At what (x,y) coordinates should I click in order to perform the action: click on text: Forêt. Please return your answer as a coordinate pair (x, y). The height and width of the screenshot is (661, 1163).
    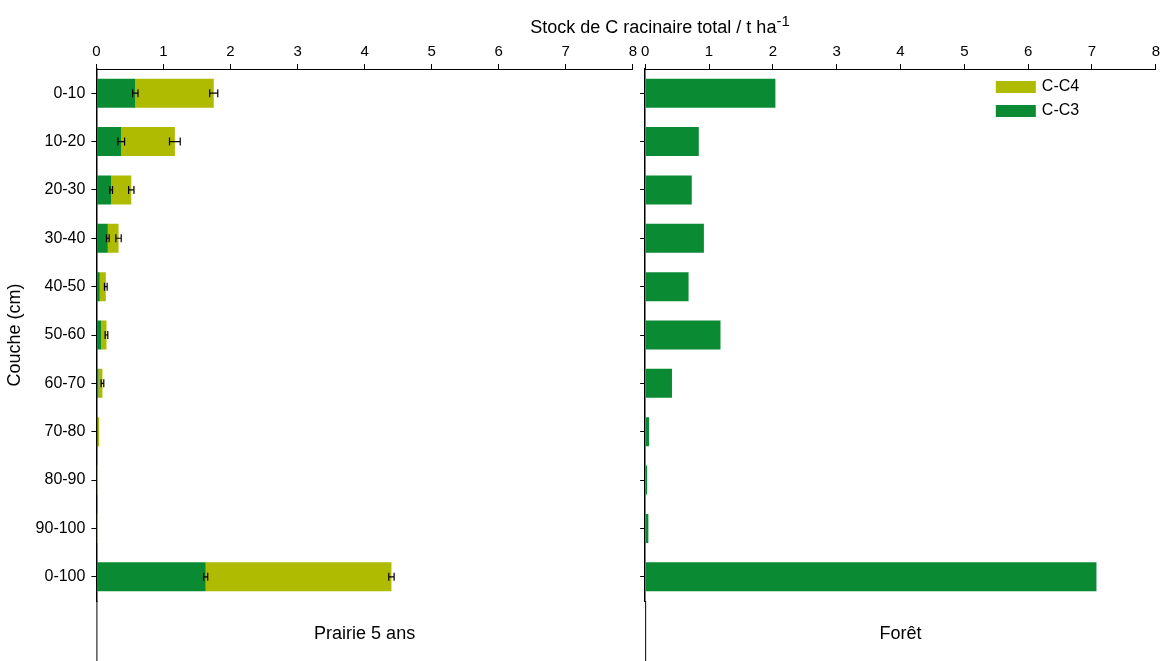
    Looking at the image, I should click on (900, 632).